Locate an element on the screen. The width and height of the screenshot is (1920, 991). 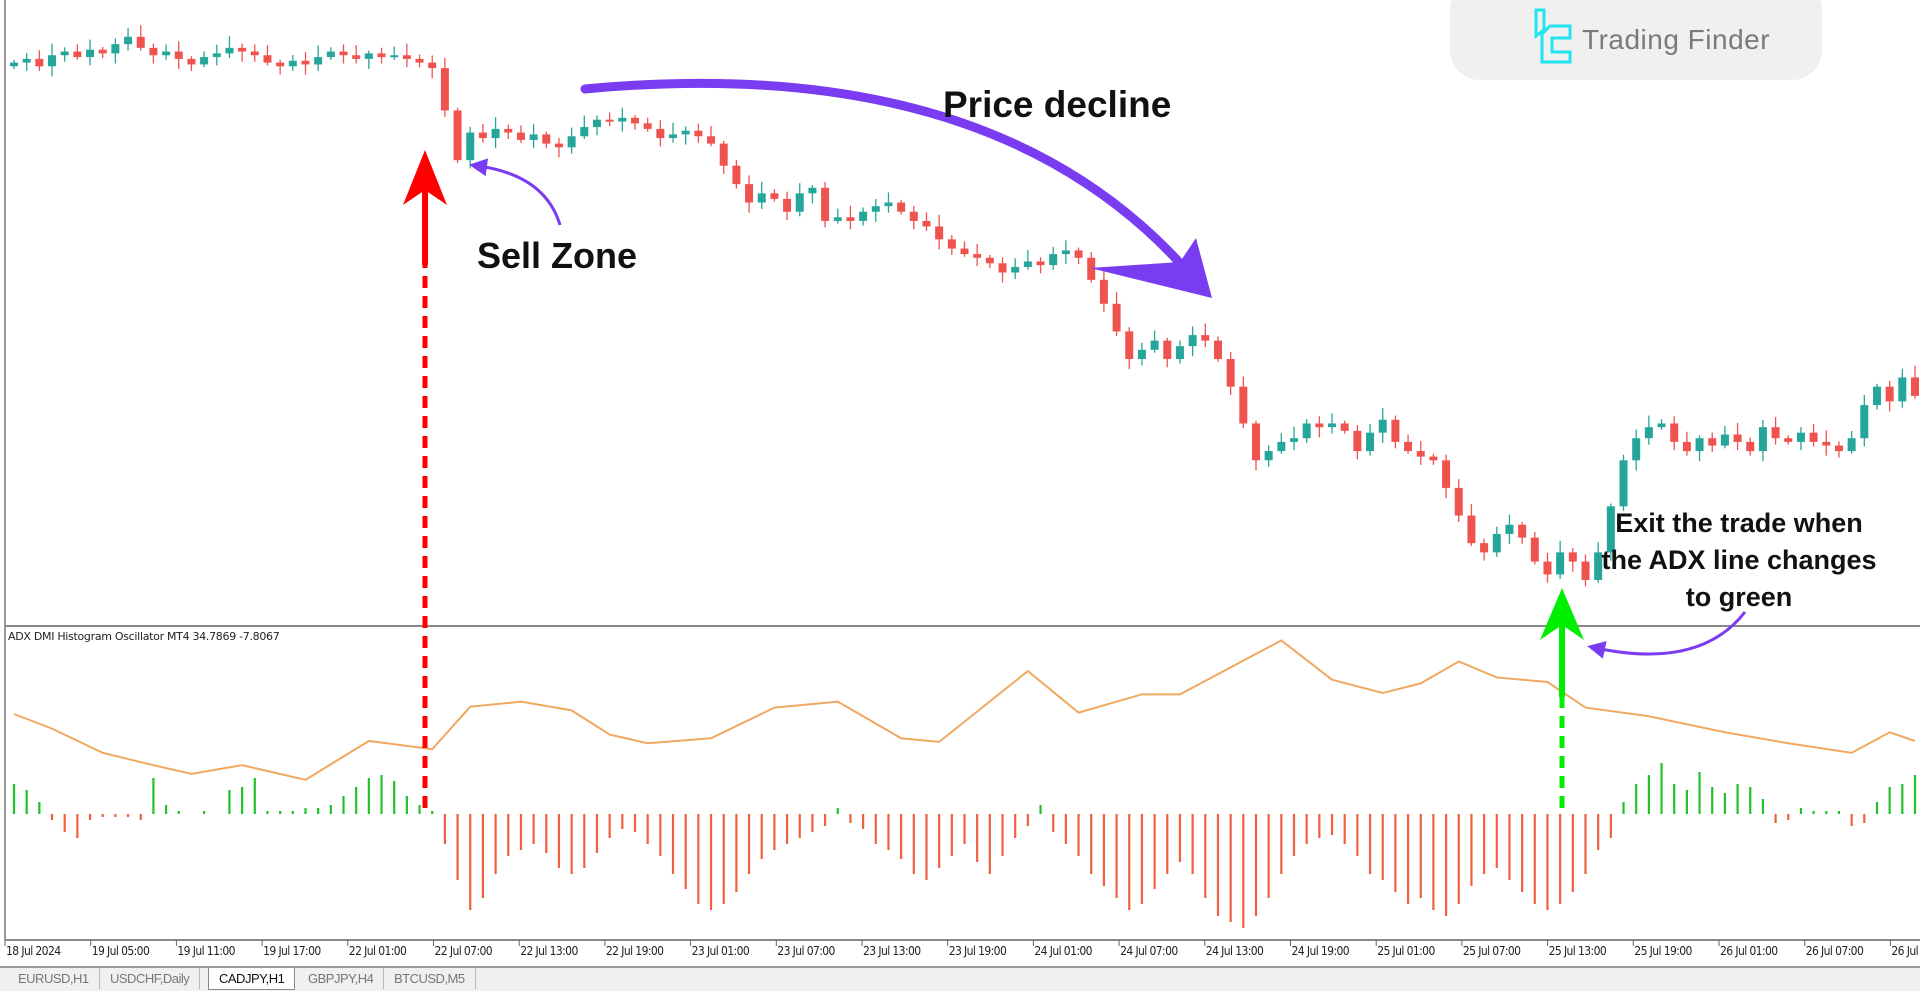
time-axis-label: 23 Jul 13:00 is located at coordinates (892, 951).